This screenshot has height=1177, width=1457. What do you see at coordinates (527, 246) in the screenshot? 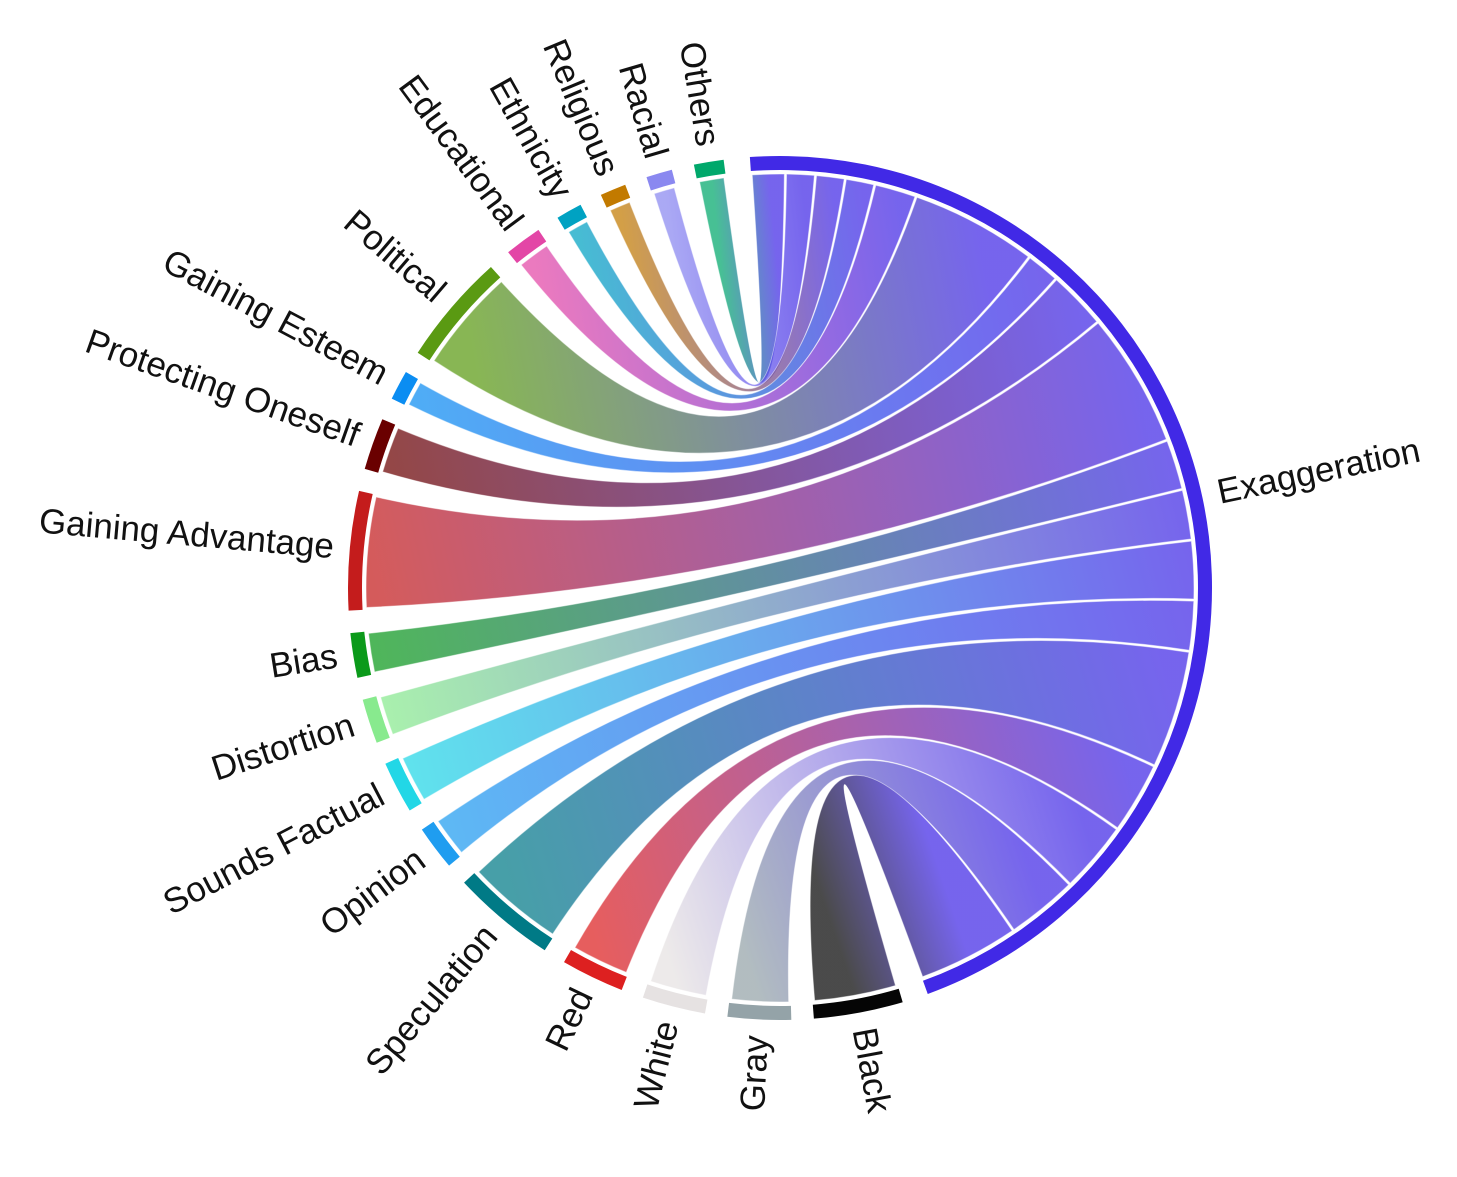
I see `arc-educational` at bounding box center [527, 246].